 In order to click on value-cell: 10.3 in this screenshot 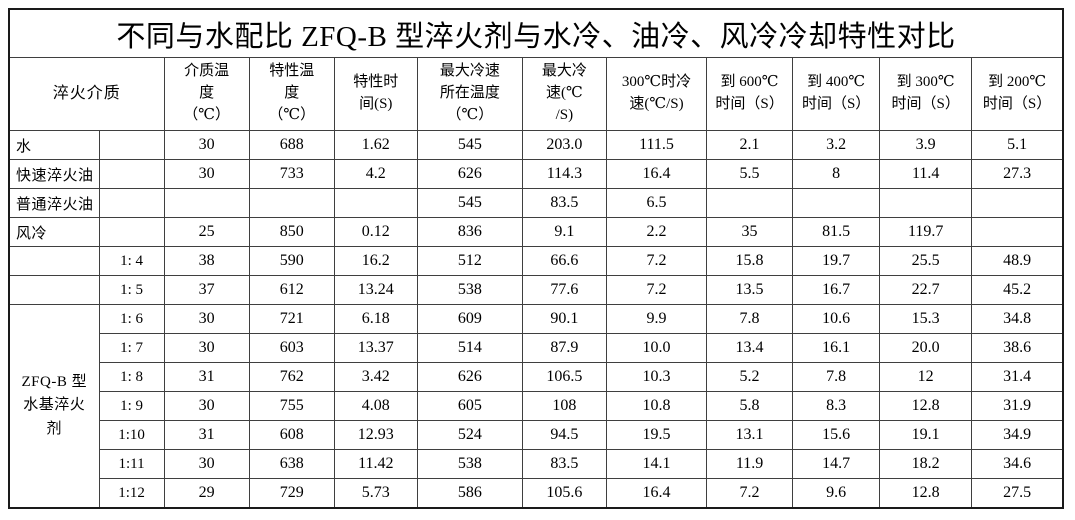, I will do `click(656, 377)`.